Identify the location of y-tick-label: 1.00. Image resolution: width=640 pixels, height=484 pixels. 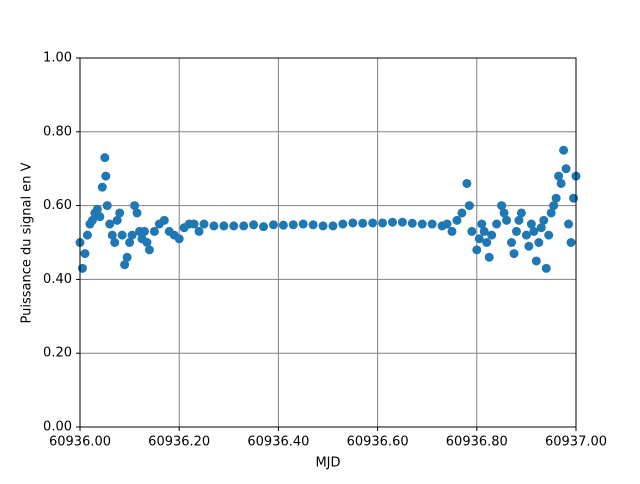
(57, 58).